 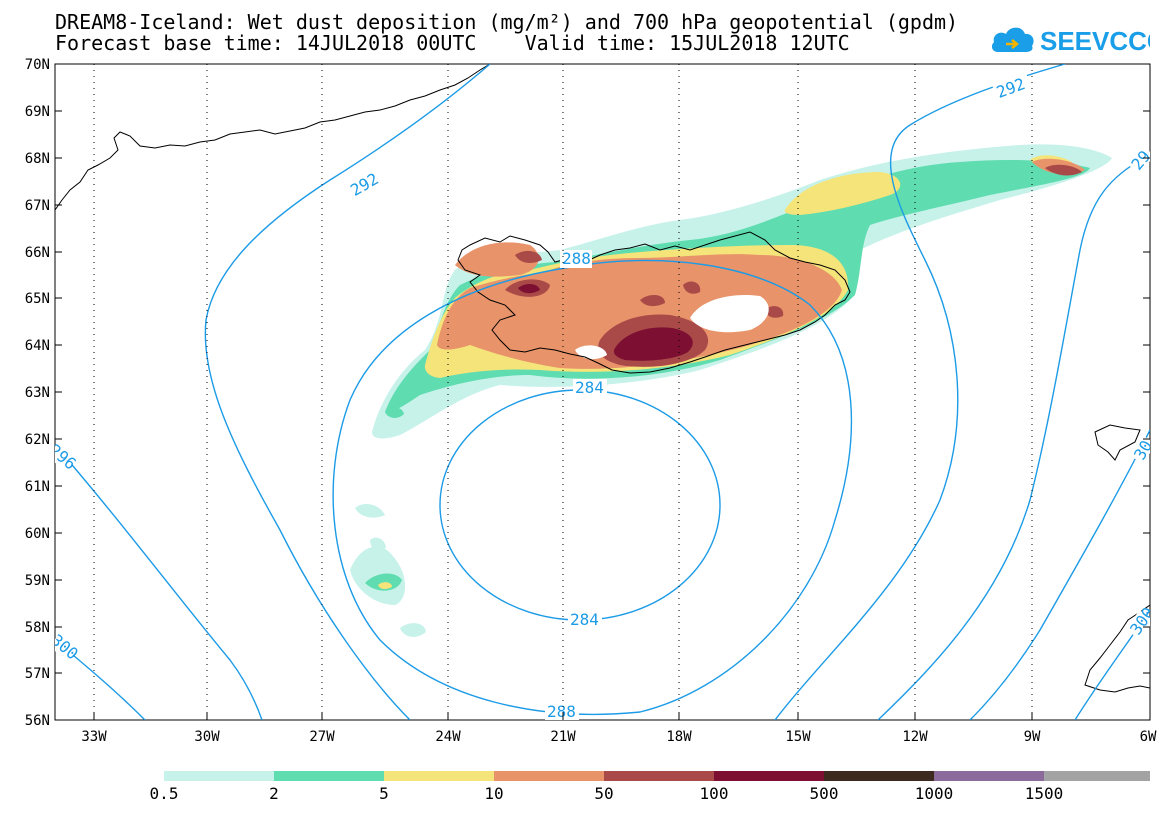 What do you see at coordinates (37, 721) in the screenshot?
I see `lat-label: 56N` at bounding box center [37, 721].